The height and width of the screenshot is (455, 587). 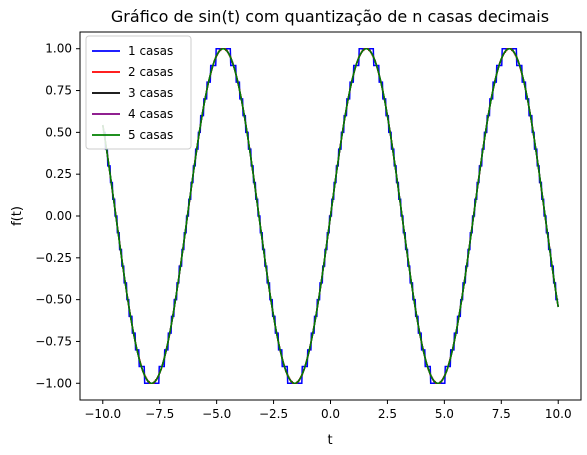 What do you see at coordinates (53, 258) in the screenshot?
I see `y-tick-label: −0.25` at bounding box center [53, 258].